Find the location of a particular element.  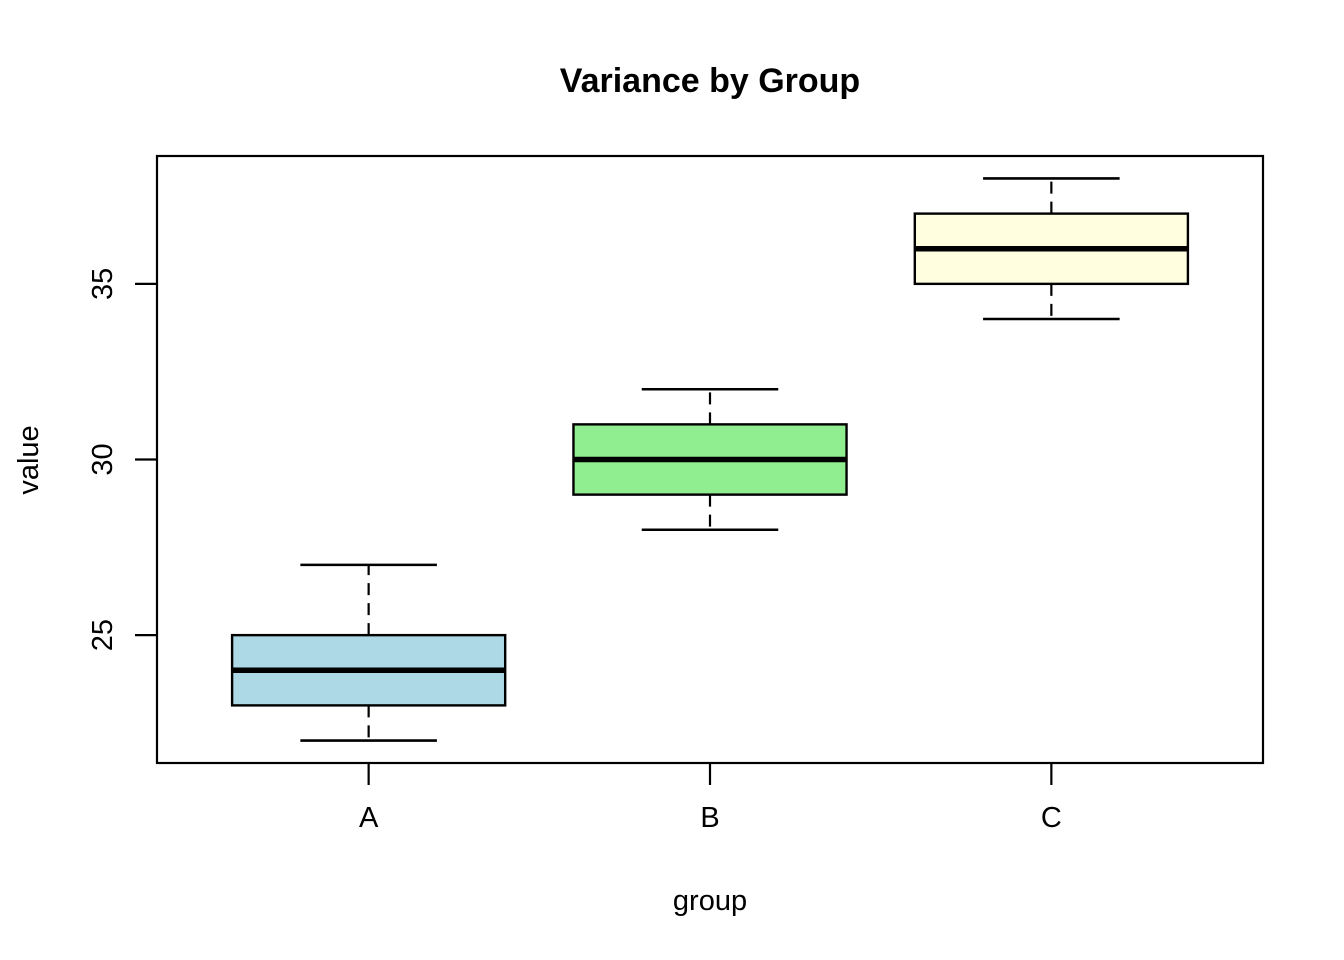

x-tick-label: A is located at coordinates (369, 818).